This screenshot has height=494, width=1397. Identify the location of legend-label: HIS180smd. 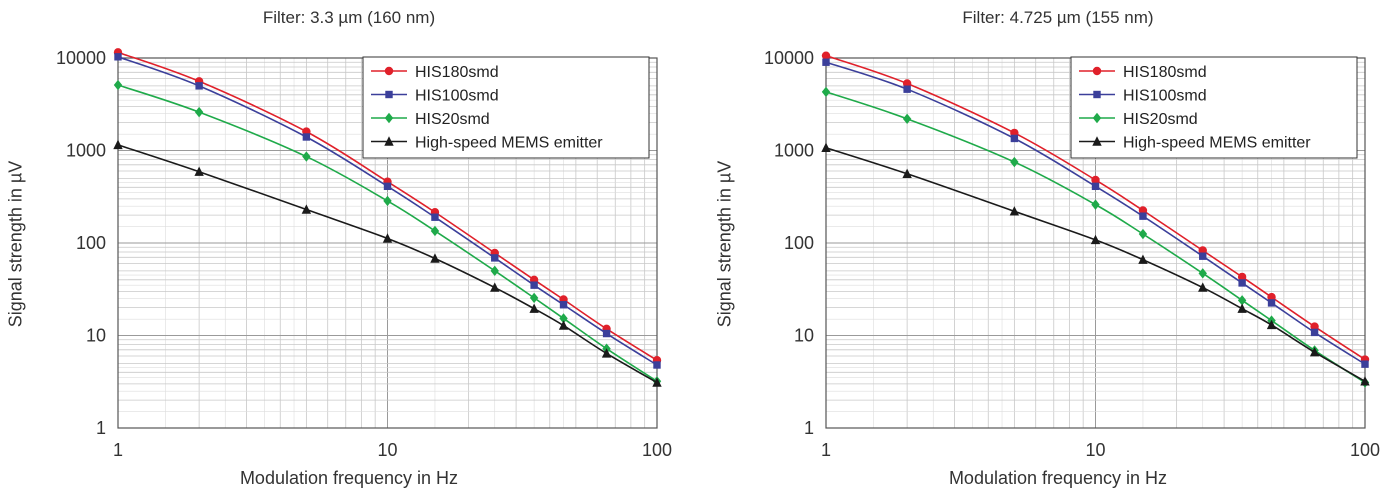
(1165, 72).